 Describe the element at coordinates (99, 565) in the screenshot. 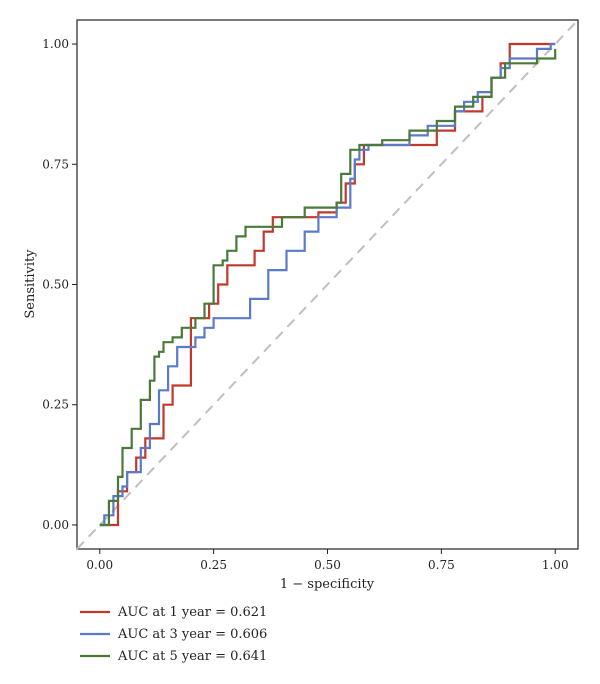

I see `x-tick-label: 0.00` at that location.